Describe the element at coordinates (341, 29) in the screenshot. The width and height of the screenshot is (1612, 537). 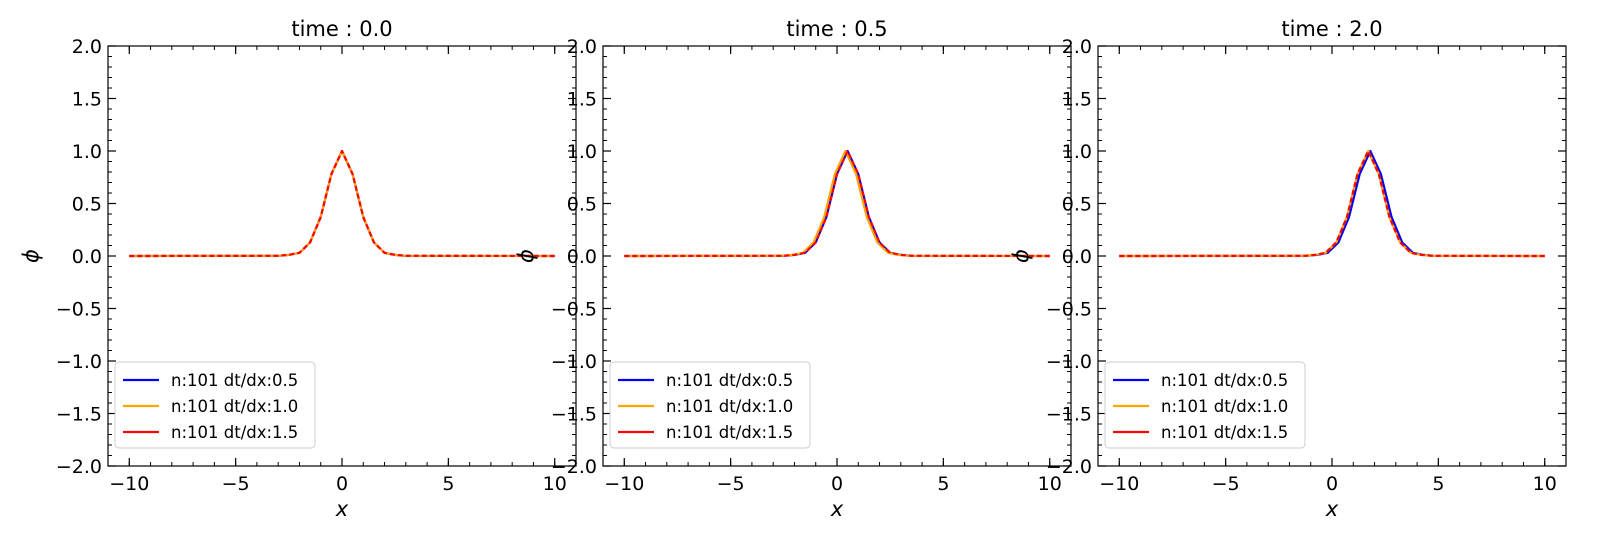
I see `chart-title: time : 0.0` at that location.